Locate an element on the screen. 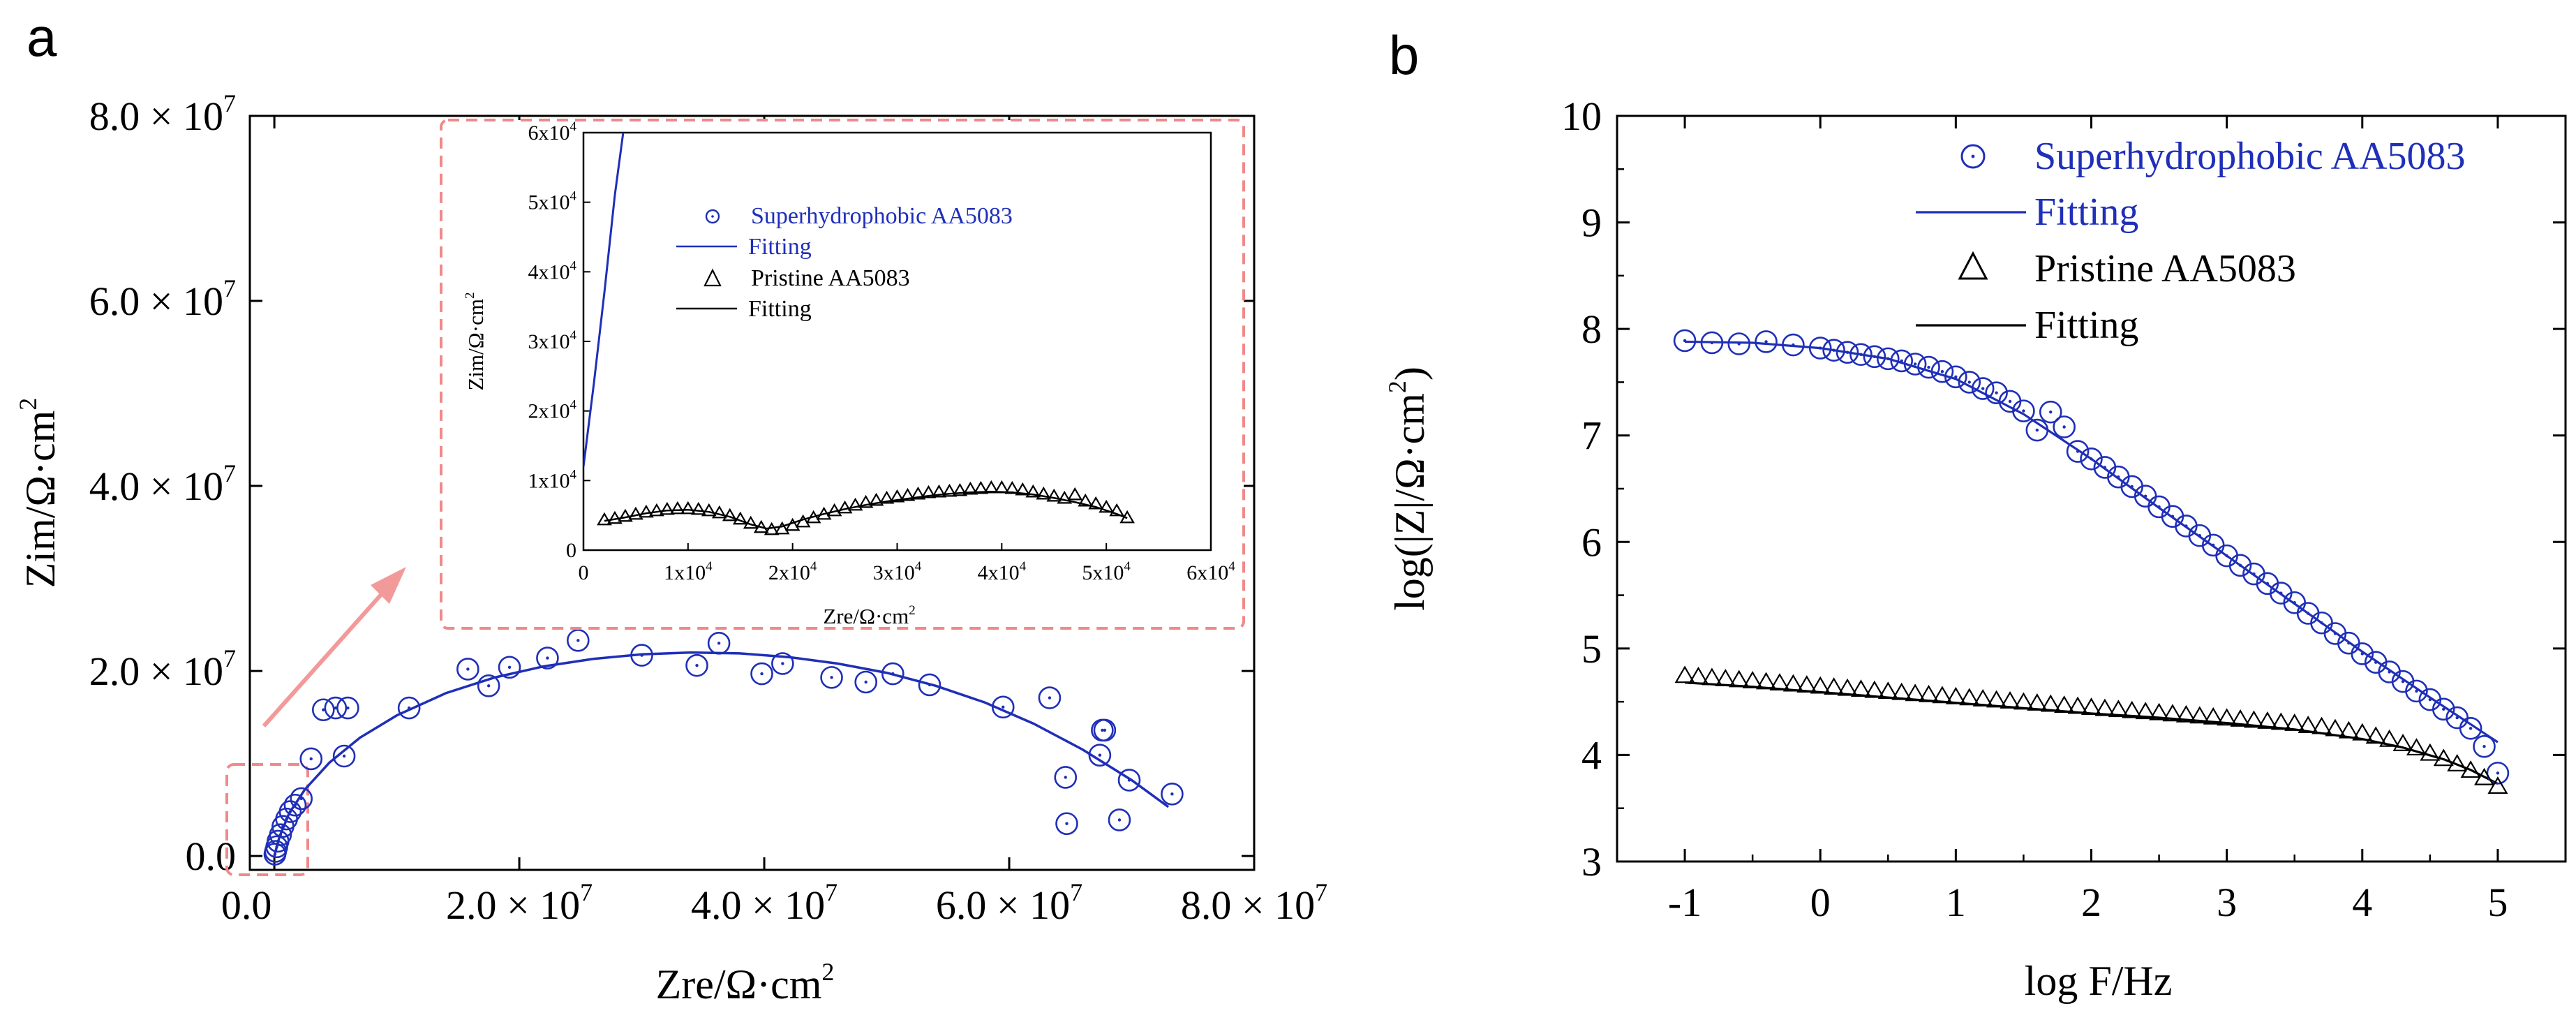  x-tick-label-a: 4.0 × 10⁷ is located at coordinates (764, 903).